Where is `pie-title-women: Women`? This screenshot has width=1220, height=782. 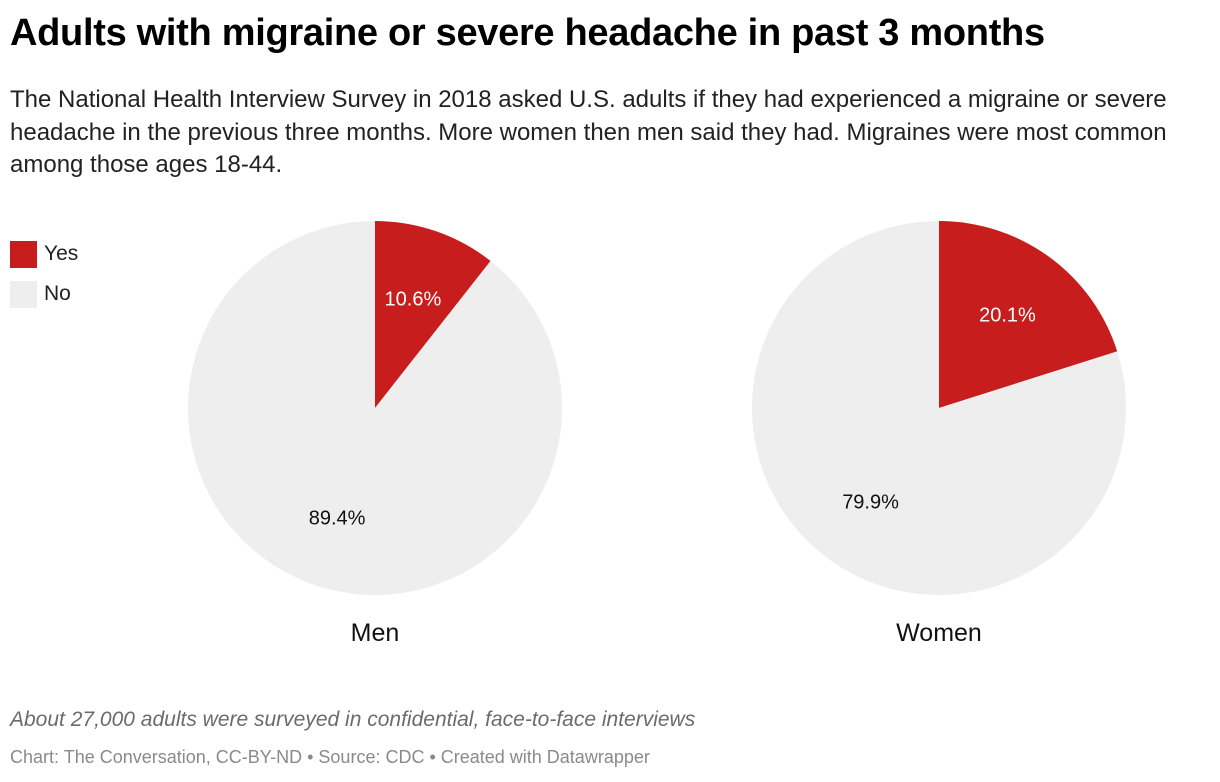 pie-title-women: Women is located at coordinates (939, 633).